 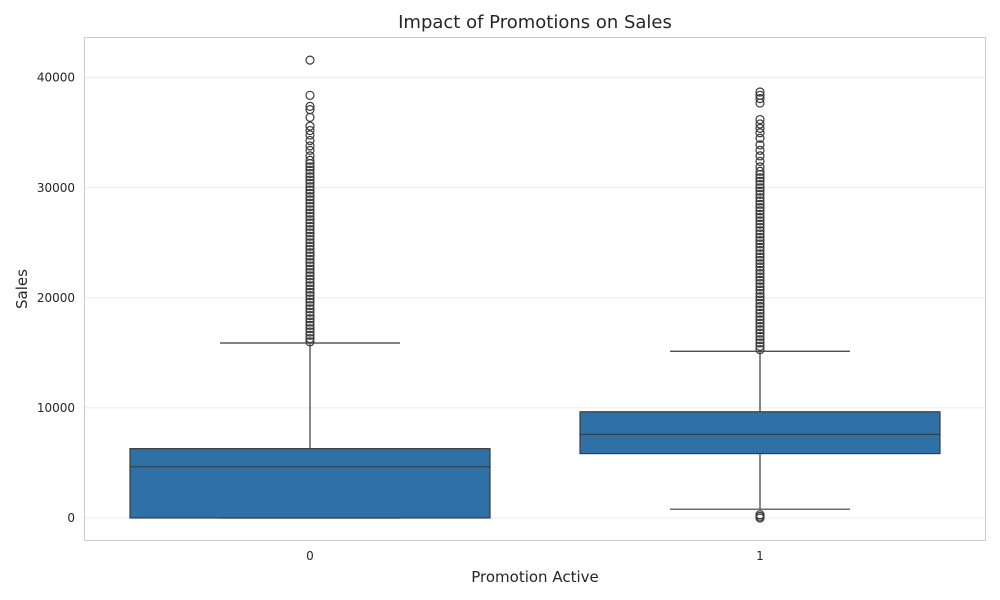 I want to click on y-tick-label: 20000, so click(x=56, y=298).